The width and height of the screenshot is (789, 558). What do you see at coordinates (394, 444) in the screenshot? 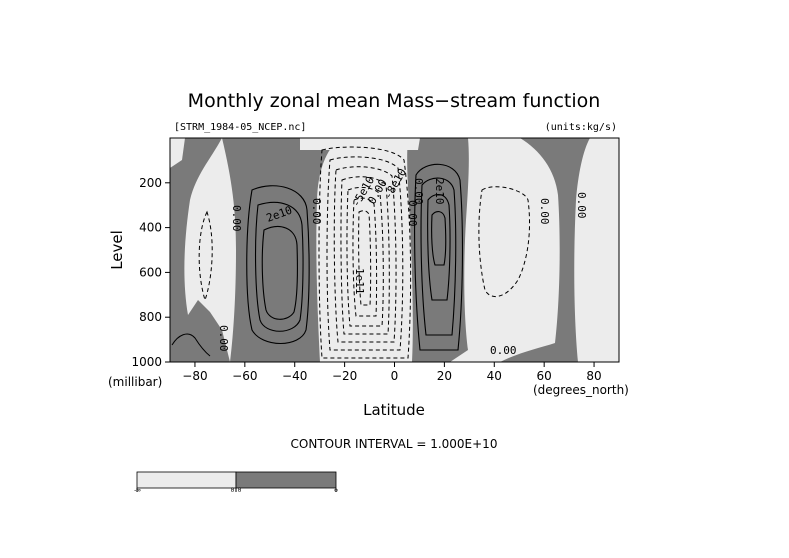
I see `contour-interval-text: CONTOUR INTERVAL = 1.000E+10` at bounding box center [394, 444].